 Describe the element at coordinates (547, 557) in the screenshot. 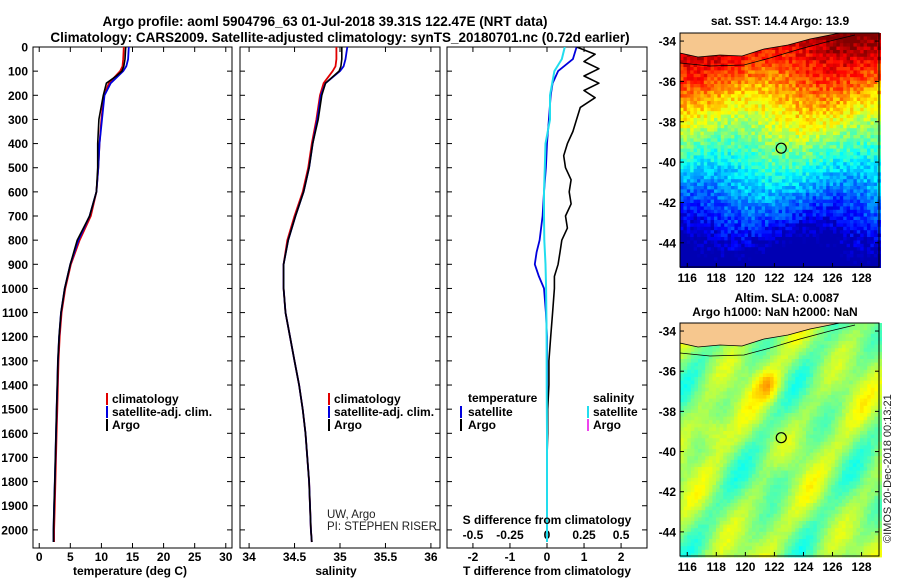

I see `x-tick-label: 0` at that location.